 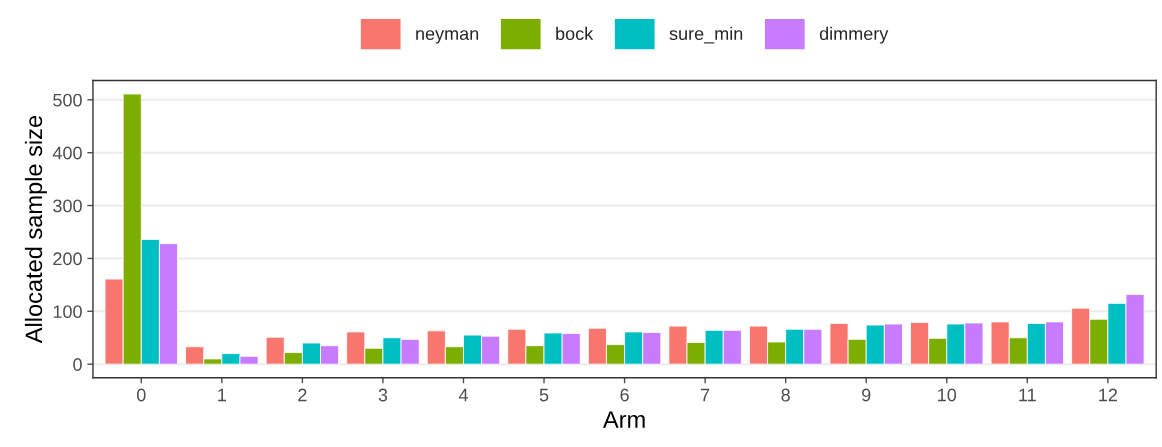 I want to click on x-tick-label: 8, so click(x=785, y=395).